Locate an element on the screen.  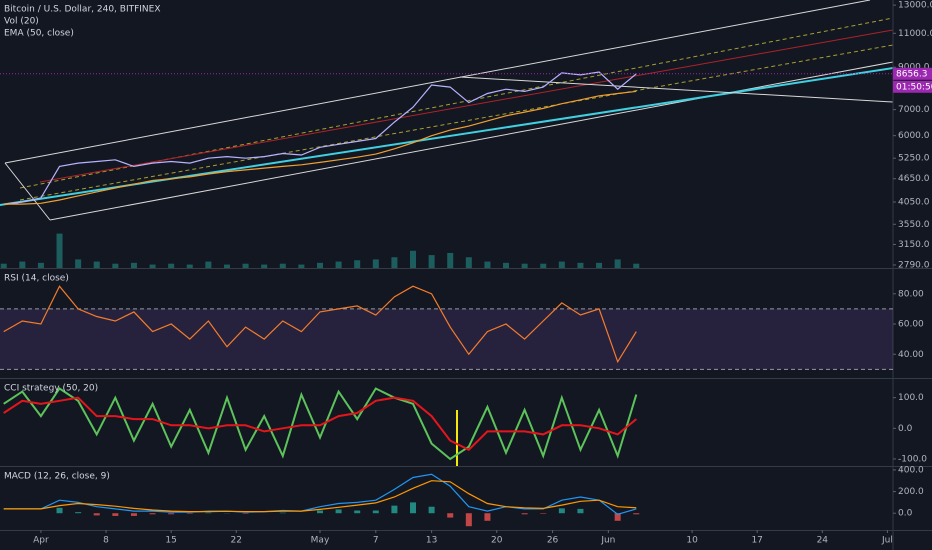
x-tick-label: 20 is located at coordinates (497, 541).